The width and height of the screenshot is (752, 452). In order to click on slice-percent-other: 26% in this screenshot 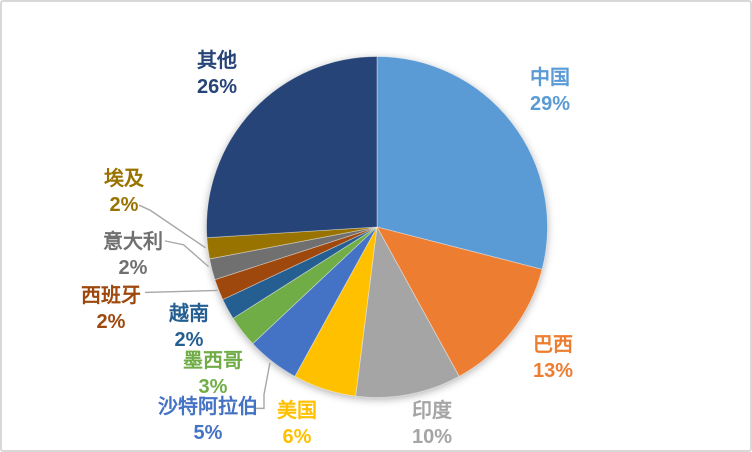, I will do `click(217, 87)`.